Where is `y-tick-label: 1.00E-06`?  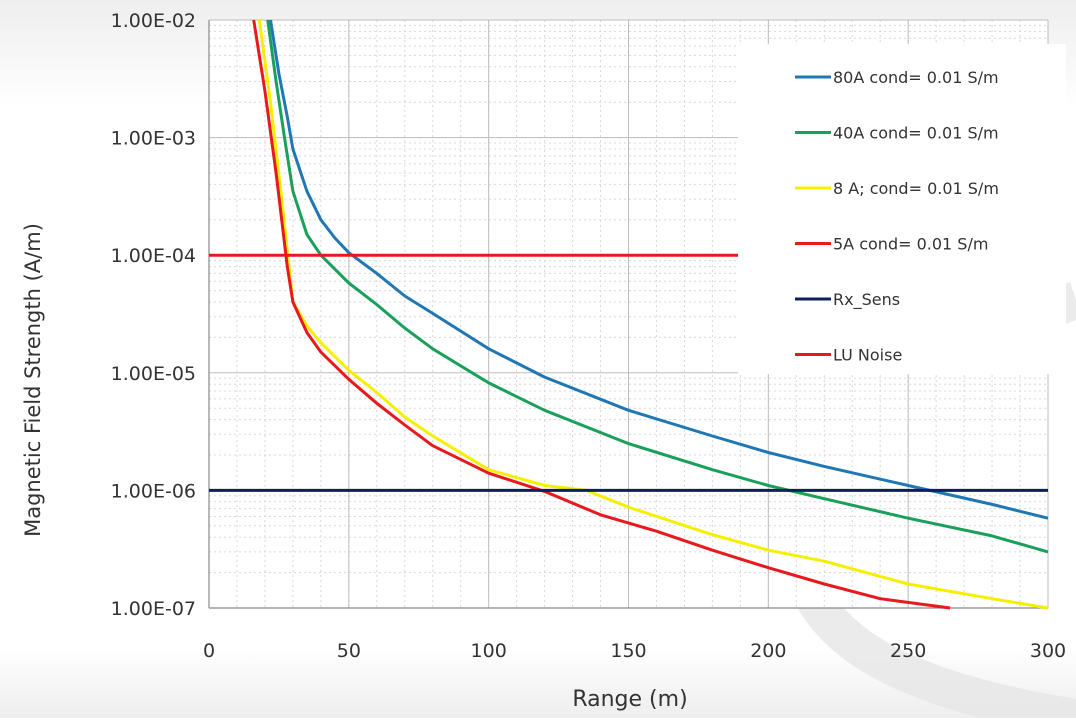 y-tick-label: 1.00E-06 is located at coordinates (153, 491).